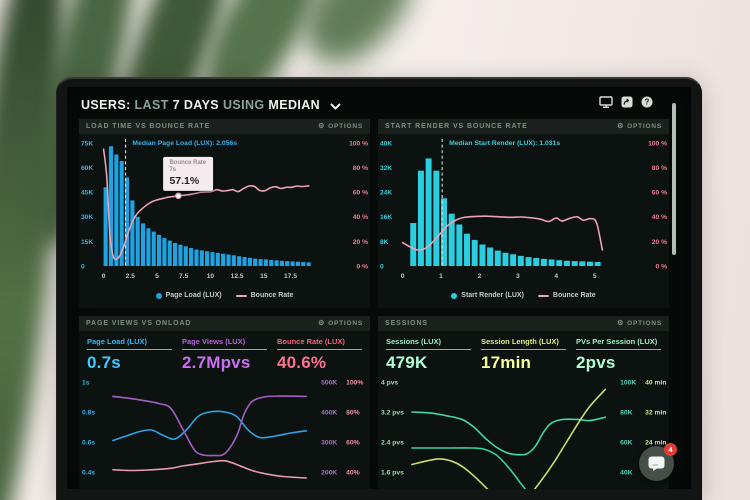  What do you see at coordinates (390, 382) in the screenshot?
I see `svg-text: 4 pvs` at bounding box center [390, 382].